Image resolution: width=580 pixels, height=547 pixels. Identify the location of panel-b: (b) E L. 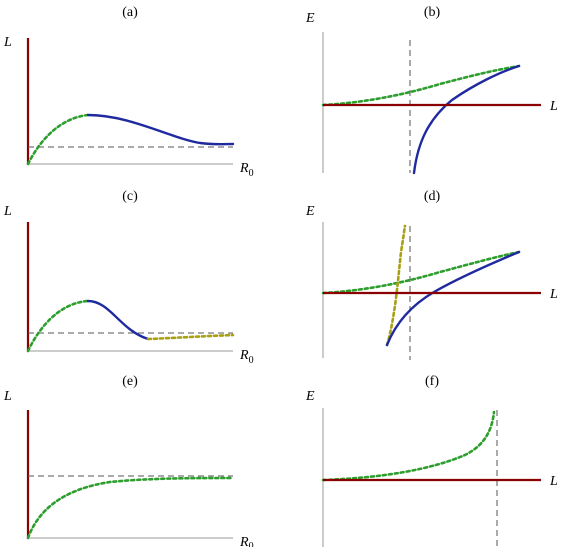
(431, 90).